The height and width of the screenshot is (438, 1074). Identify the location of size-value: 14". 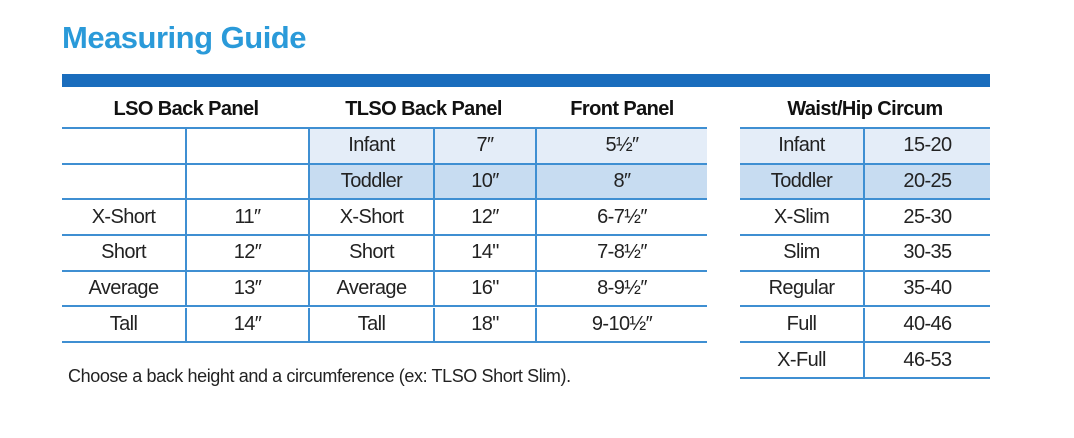
(486, 254).